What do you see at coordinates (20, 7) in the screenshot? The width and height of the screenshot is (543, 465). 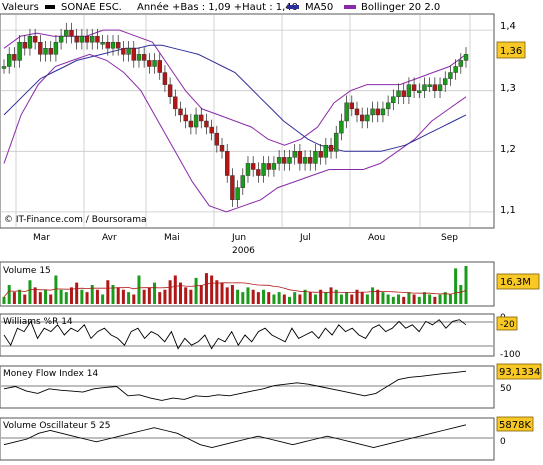 I see `valeurs-label: Valeurs` at bounding box center [20, 7].